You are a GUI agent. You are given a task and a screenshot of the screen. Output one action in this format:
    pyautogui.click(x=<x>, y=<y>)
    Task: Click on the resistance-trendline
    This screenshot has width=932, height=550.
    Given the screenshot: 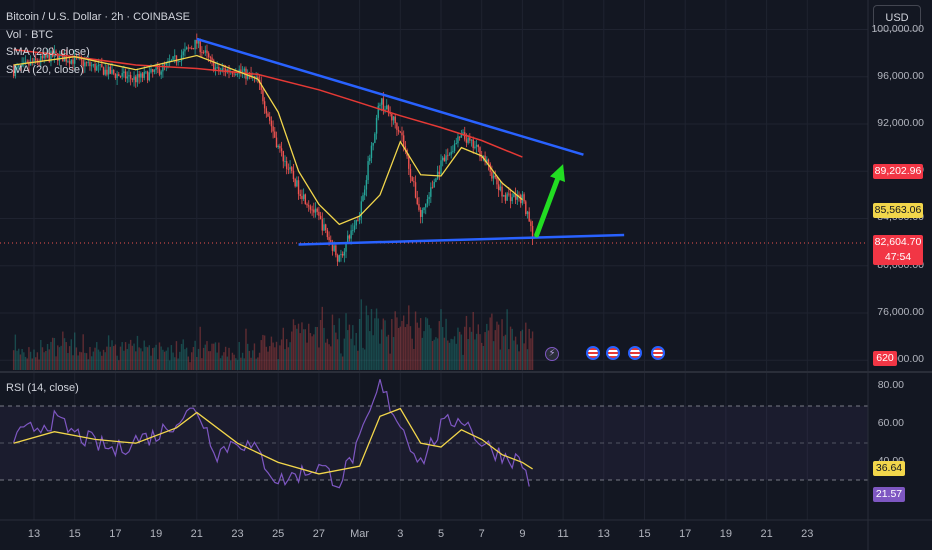 What is the action you would take?
    pyautogui.click(x=390, y=96)
    